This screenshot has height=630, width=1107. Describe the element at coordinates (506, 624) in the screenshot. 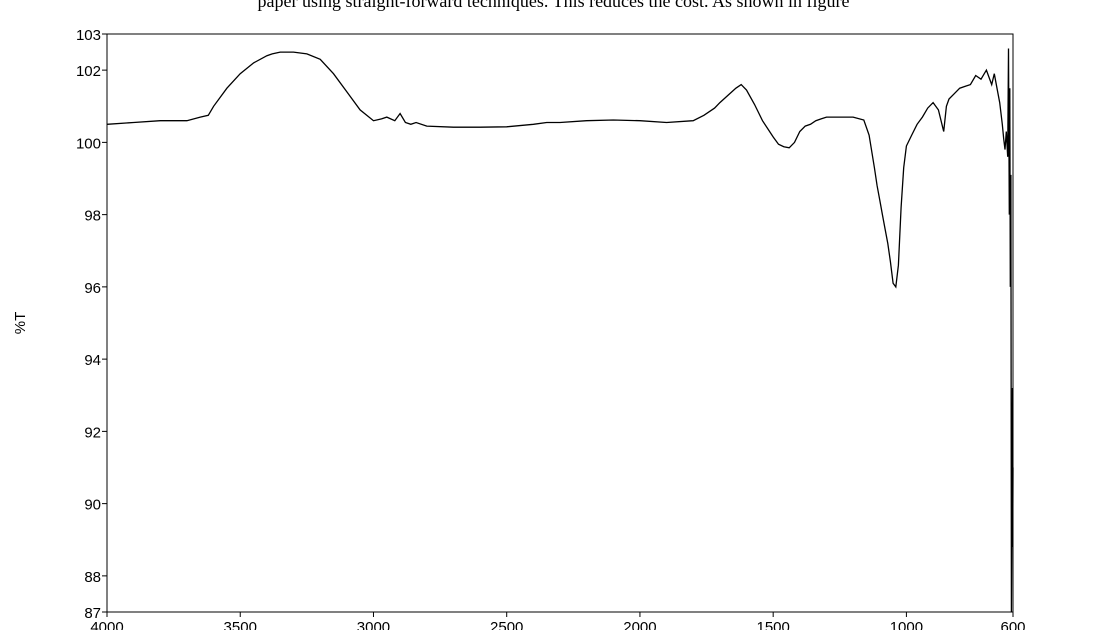

I see `x-tick-label: 2500` at that location.